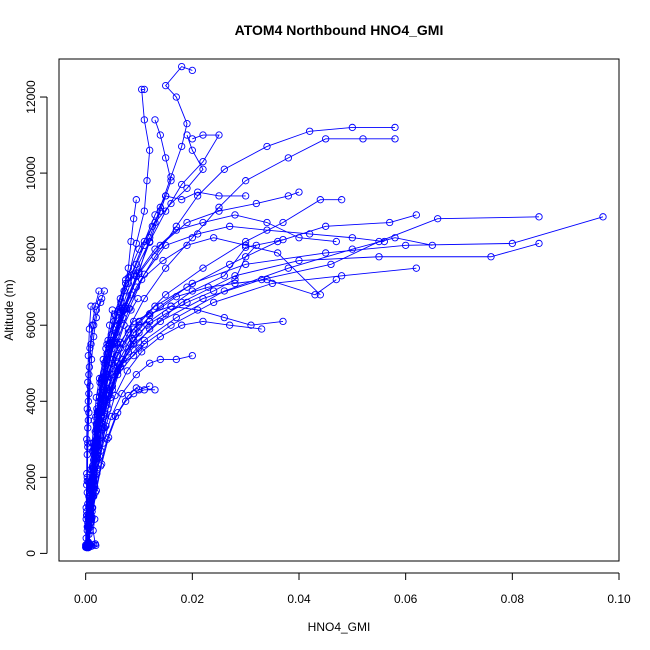  Describe the element at coordinates (9, 309) in the screenshot. I see `y-axis-label: Altitude (m)` at that location.